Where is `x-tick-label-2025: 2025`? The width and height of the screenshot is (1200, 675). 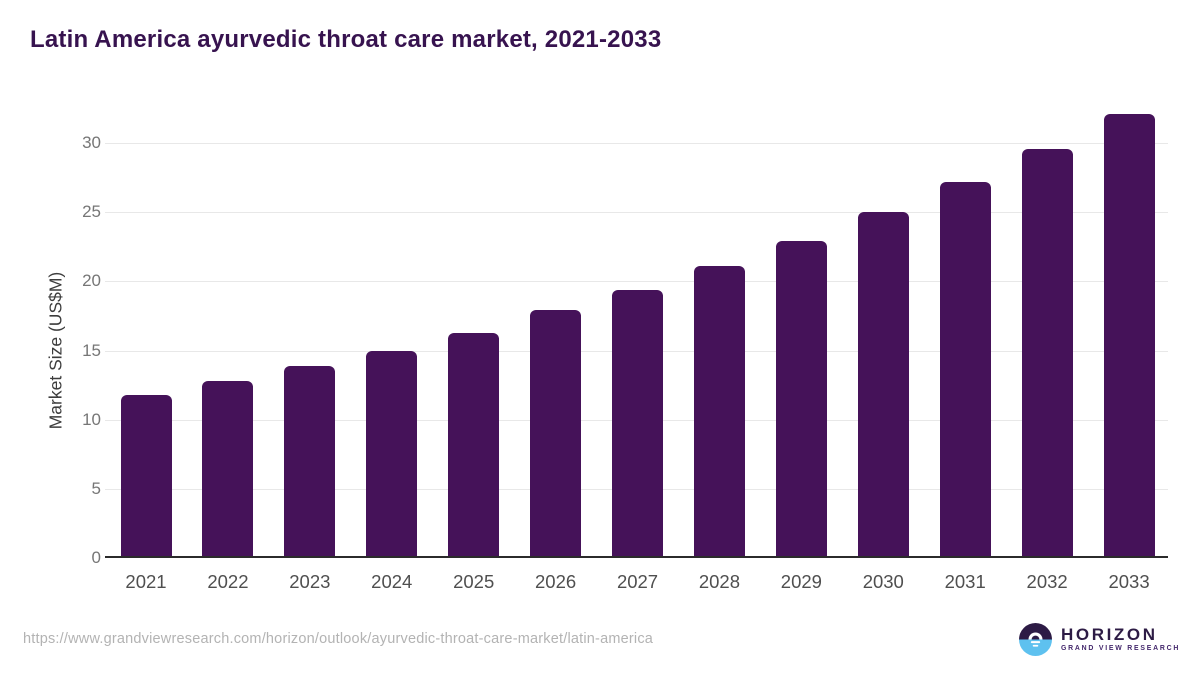 x-tick-label-2025: 2025 is located at coordinates (474, 581).